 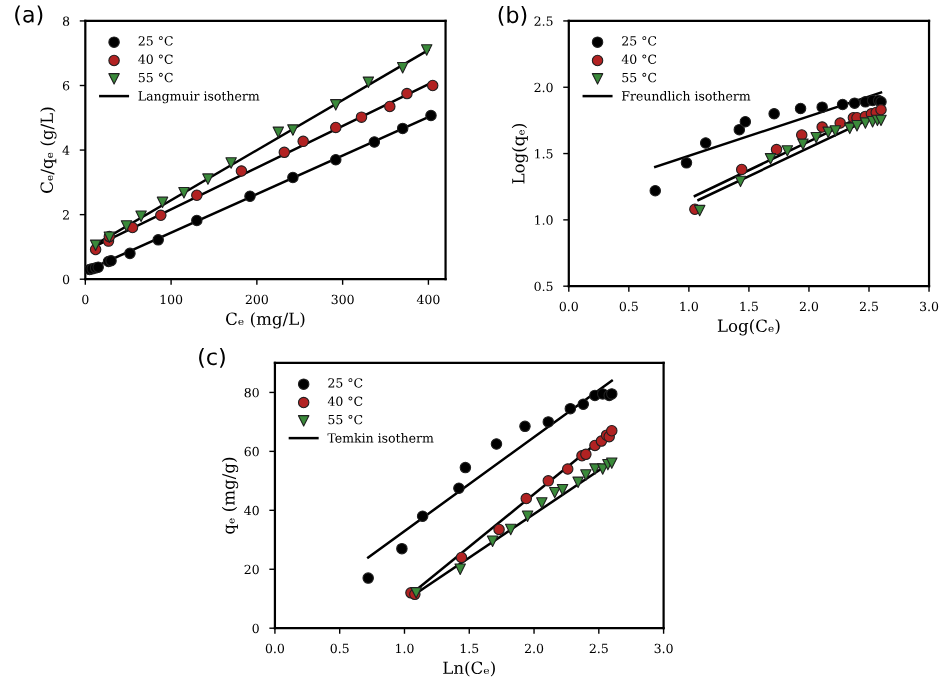 What do you see at coordinates (520, 153) in the screenshot?
I see `y-axis-title: Log(qₑ)` at bounding box center [520, 153].